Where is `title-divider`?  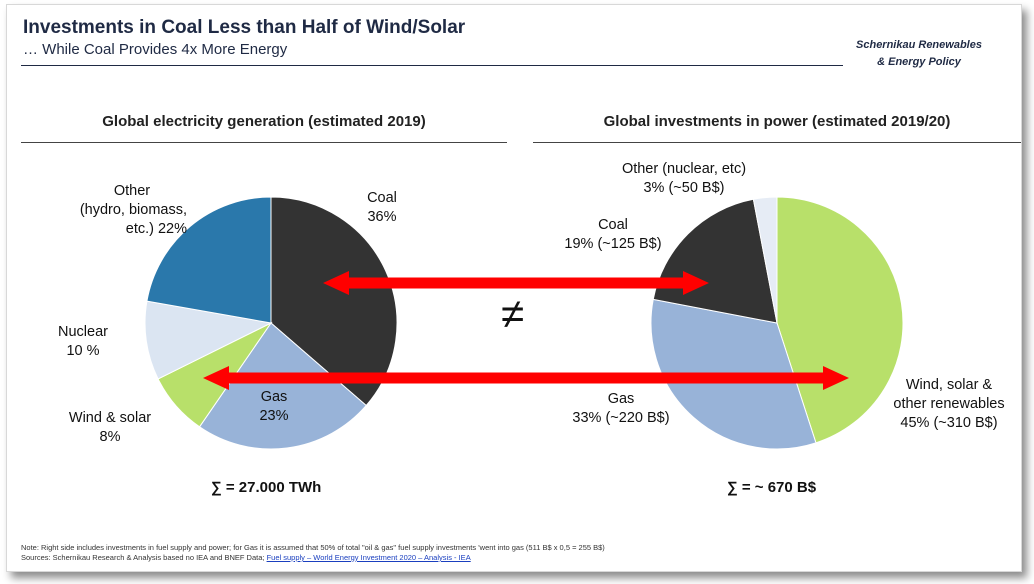 title-divider is located at coordinates (432, 65).